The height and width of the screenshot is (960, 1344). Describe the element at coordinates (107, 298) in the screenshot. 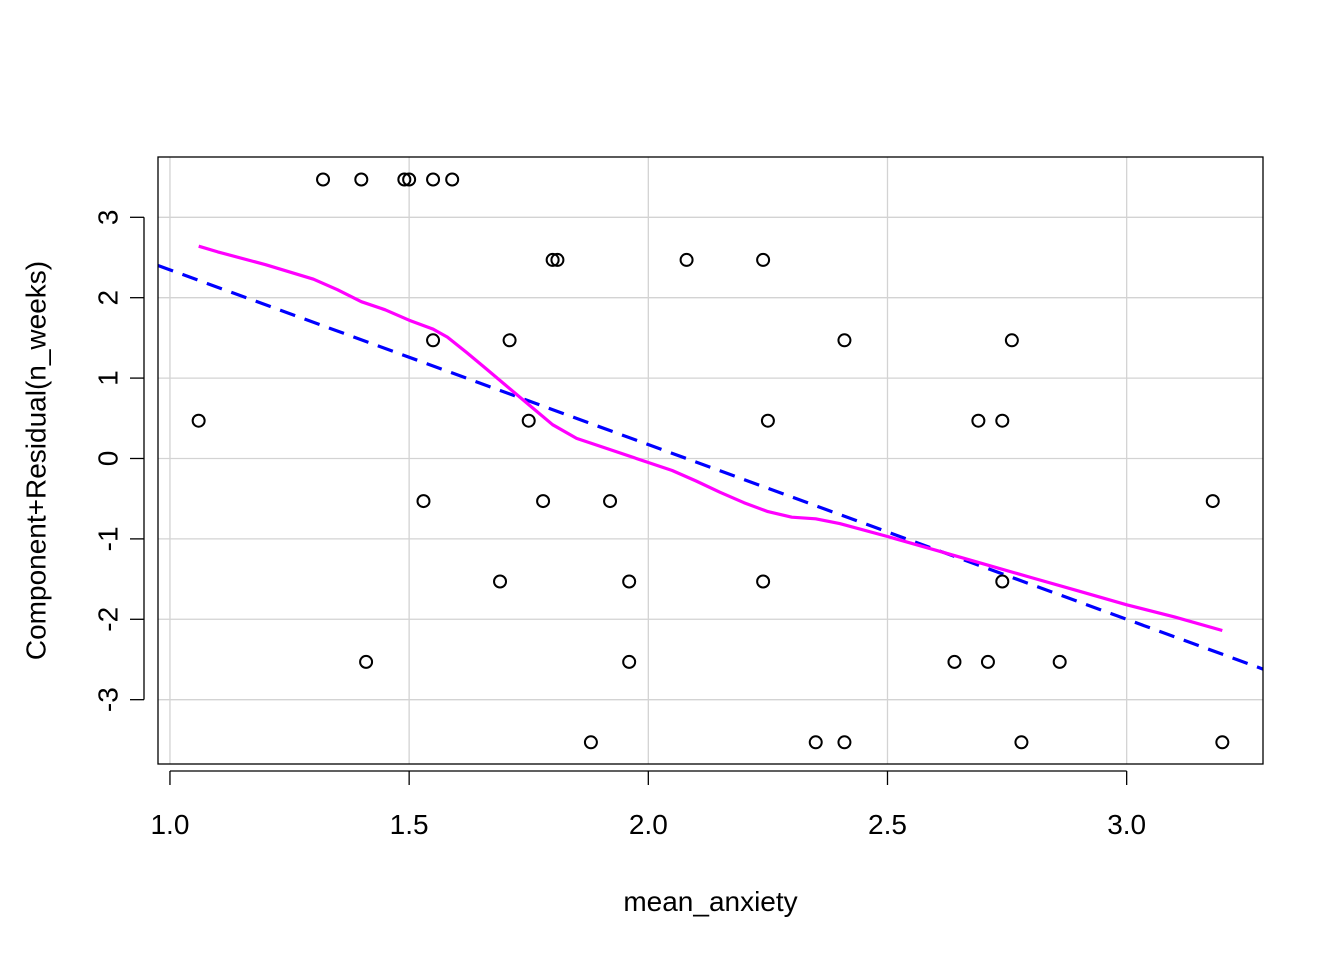

I see `y-tick-label: 2` at that location.